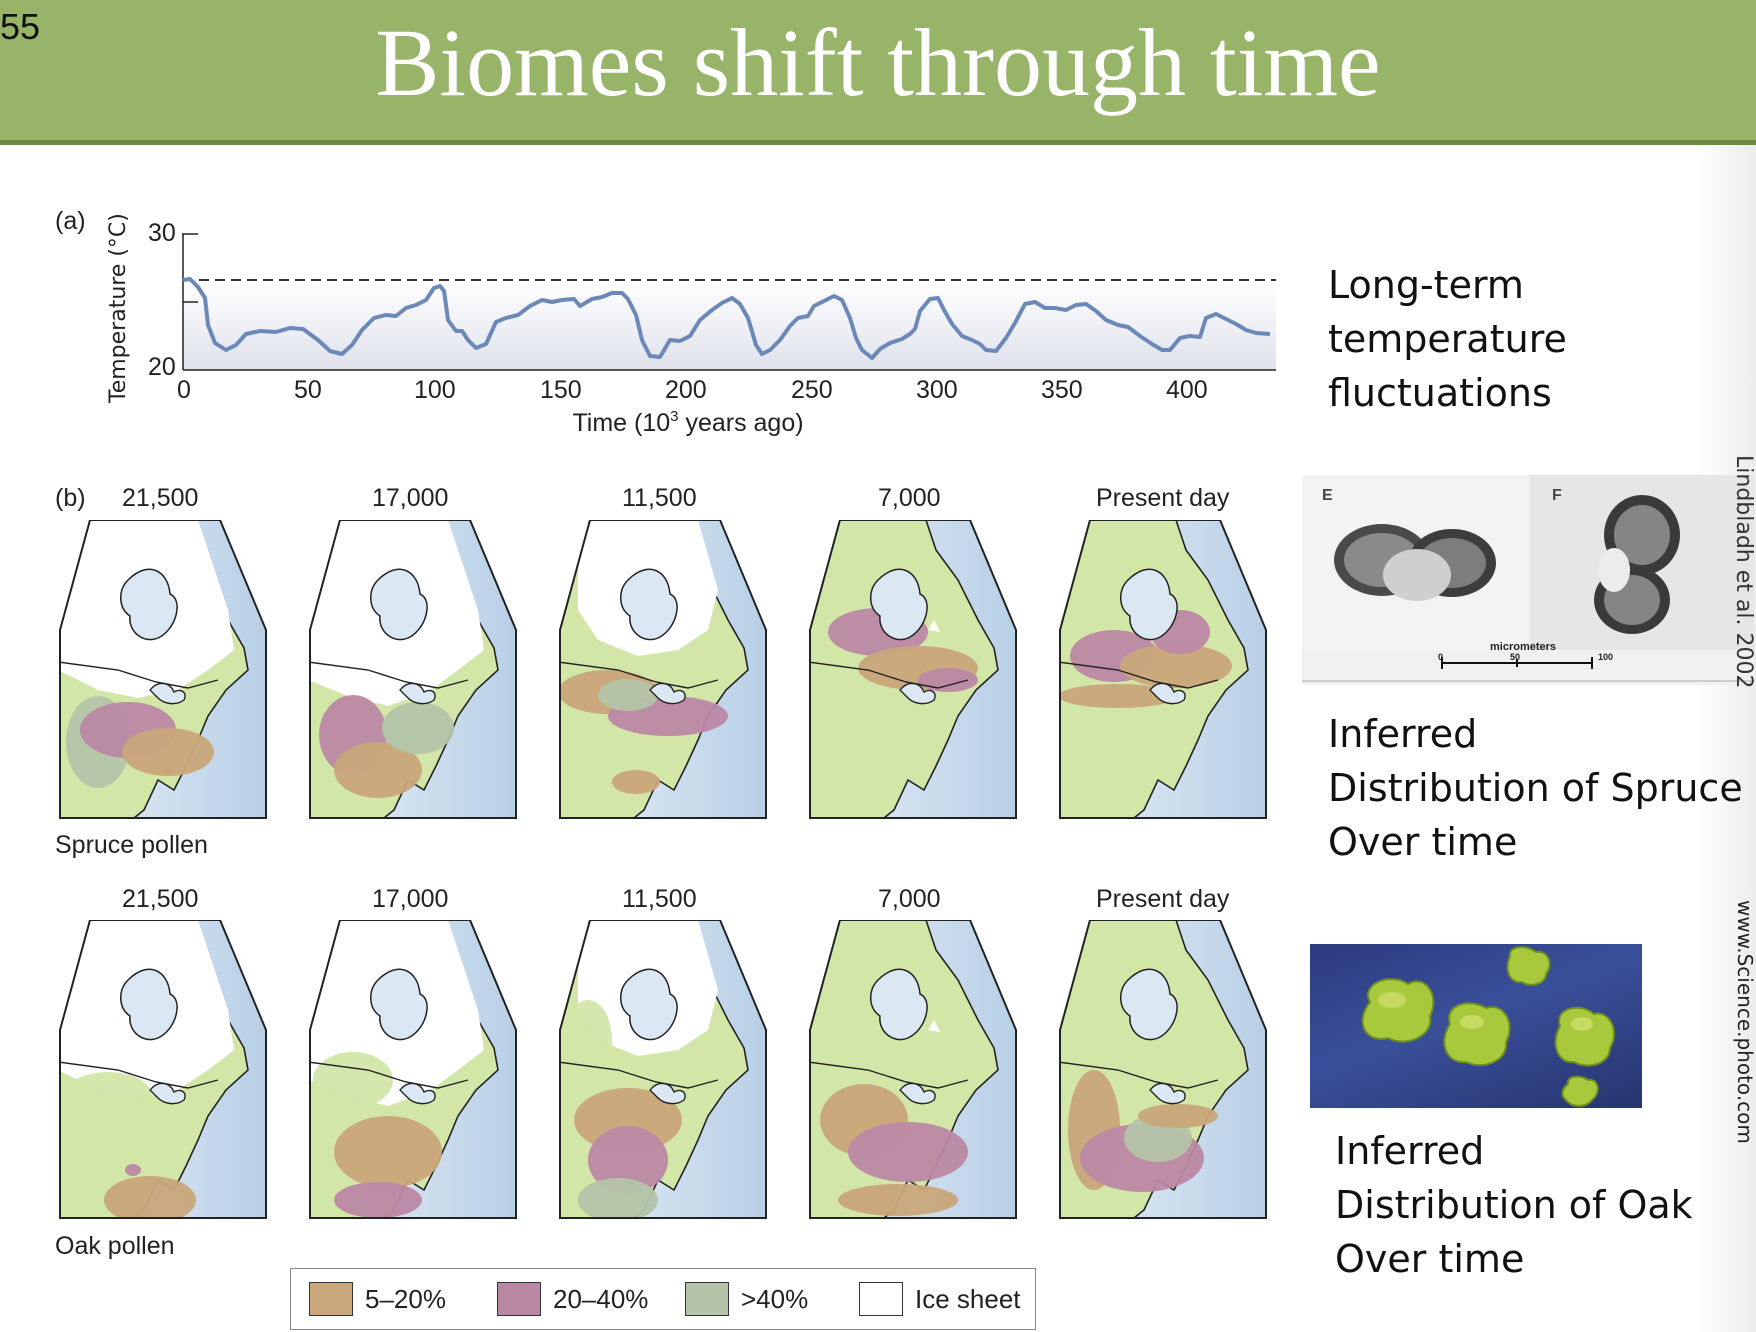 This screenshot has width=1756, height=1332. Describe the element at coordinates (663, 1299) in the screenshot. I see `legend: 5–20% 20–40% >40% Ice sheet` at that location.